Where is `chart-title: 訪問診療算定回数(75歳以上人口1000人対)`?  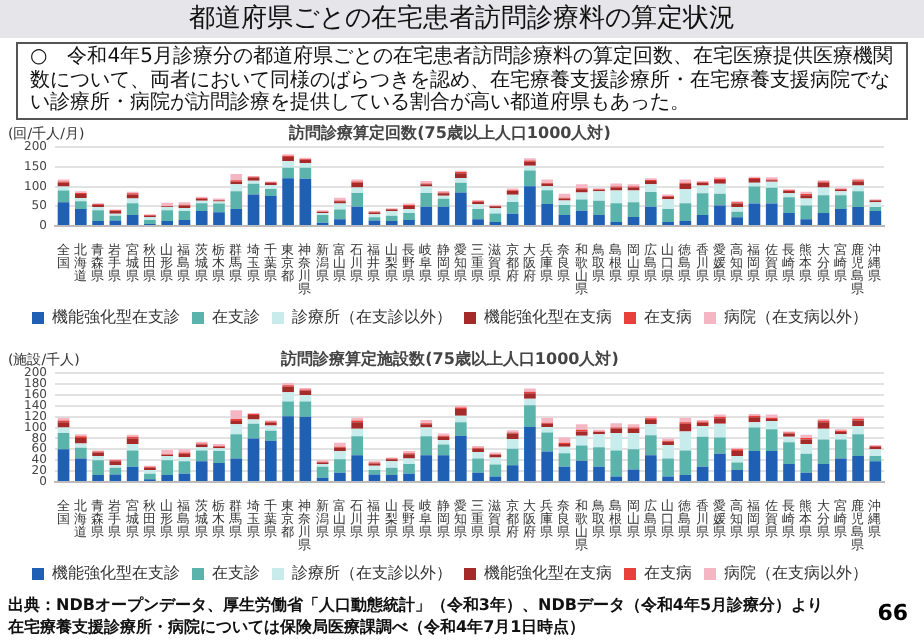
chart-title: 訪問診療算定回数(75歳以上人口1000人対) is located at coordinates (449, 131).